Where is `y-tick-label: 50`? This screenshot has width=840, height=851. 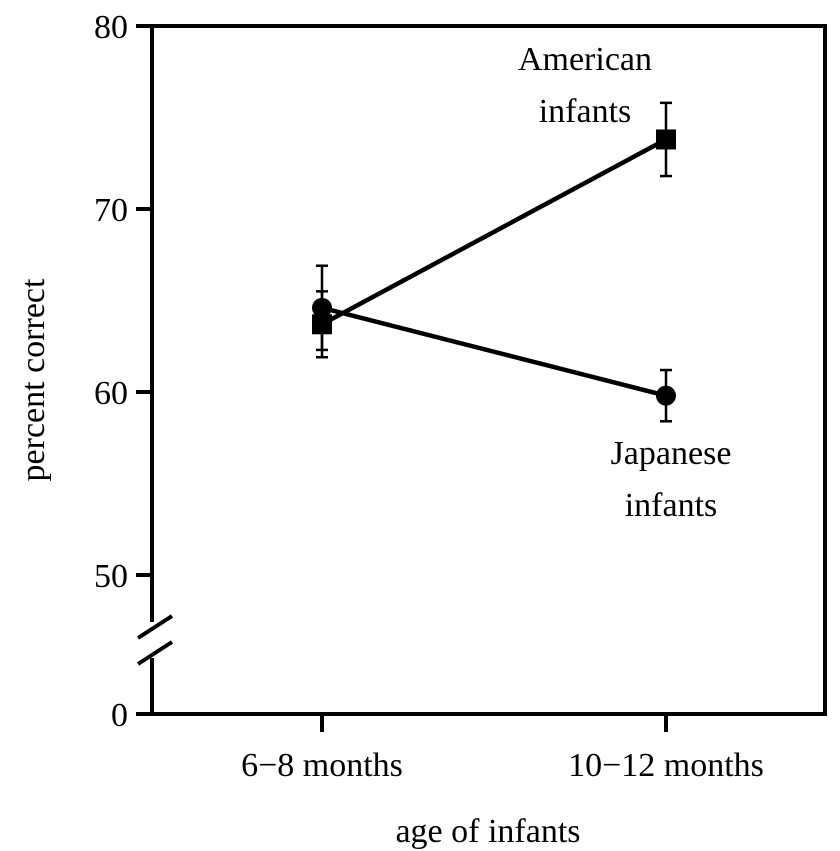
y-tick-label: 50 is located at coordinates (111, 576).